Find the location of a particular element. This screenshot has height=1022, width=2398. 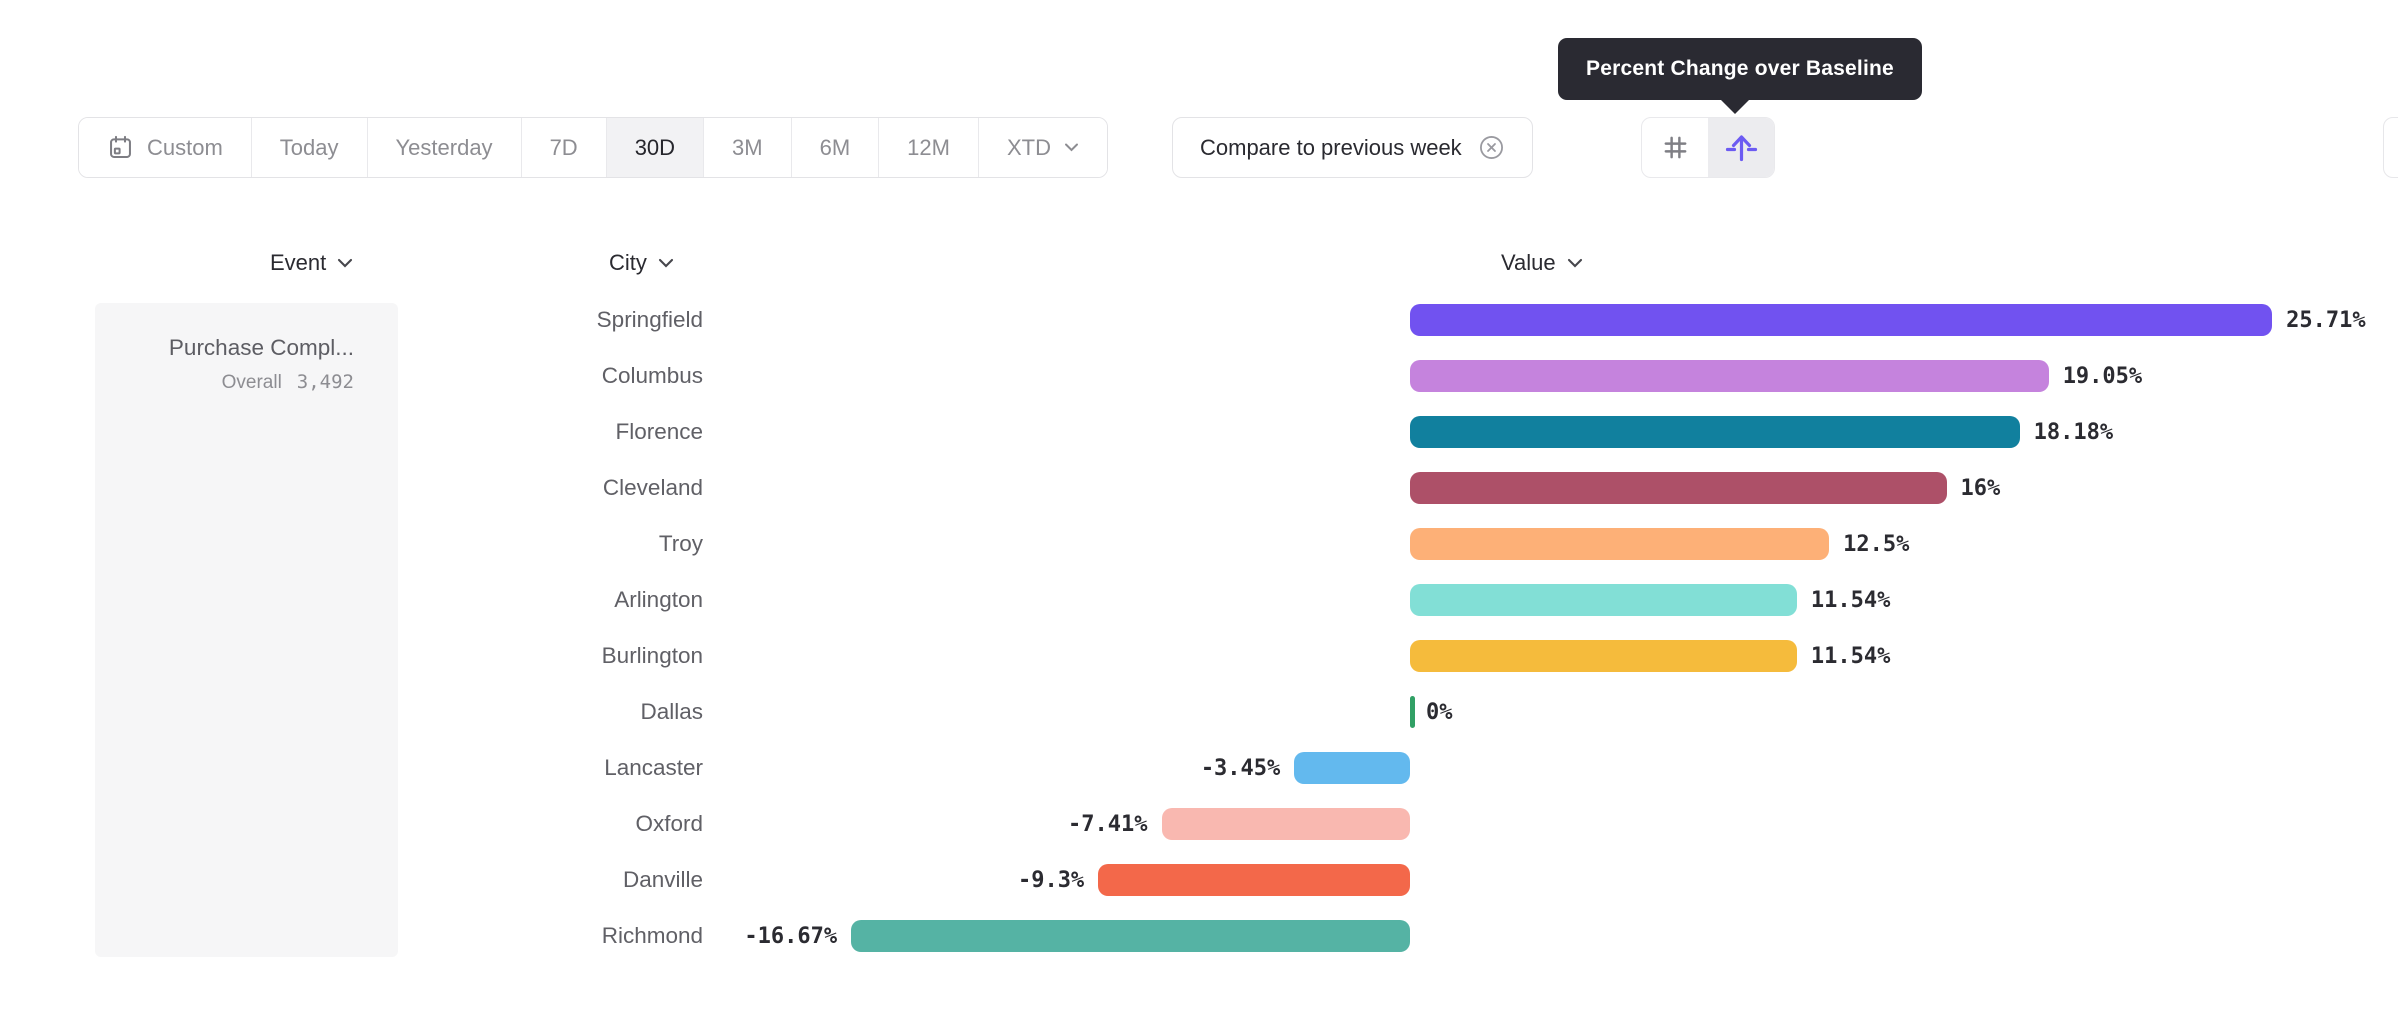

baseline-arrow-icon is located at coordinates (1741, 147).